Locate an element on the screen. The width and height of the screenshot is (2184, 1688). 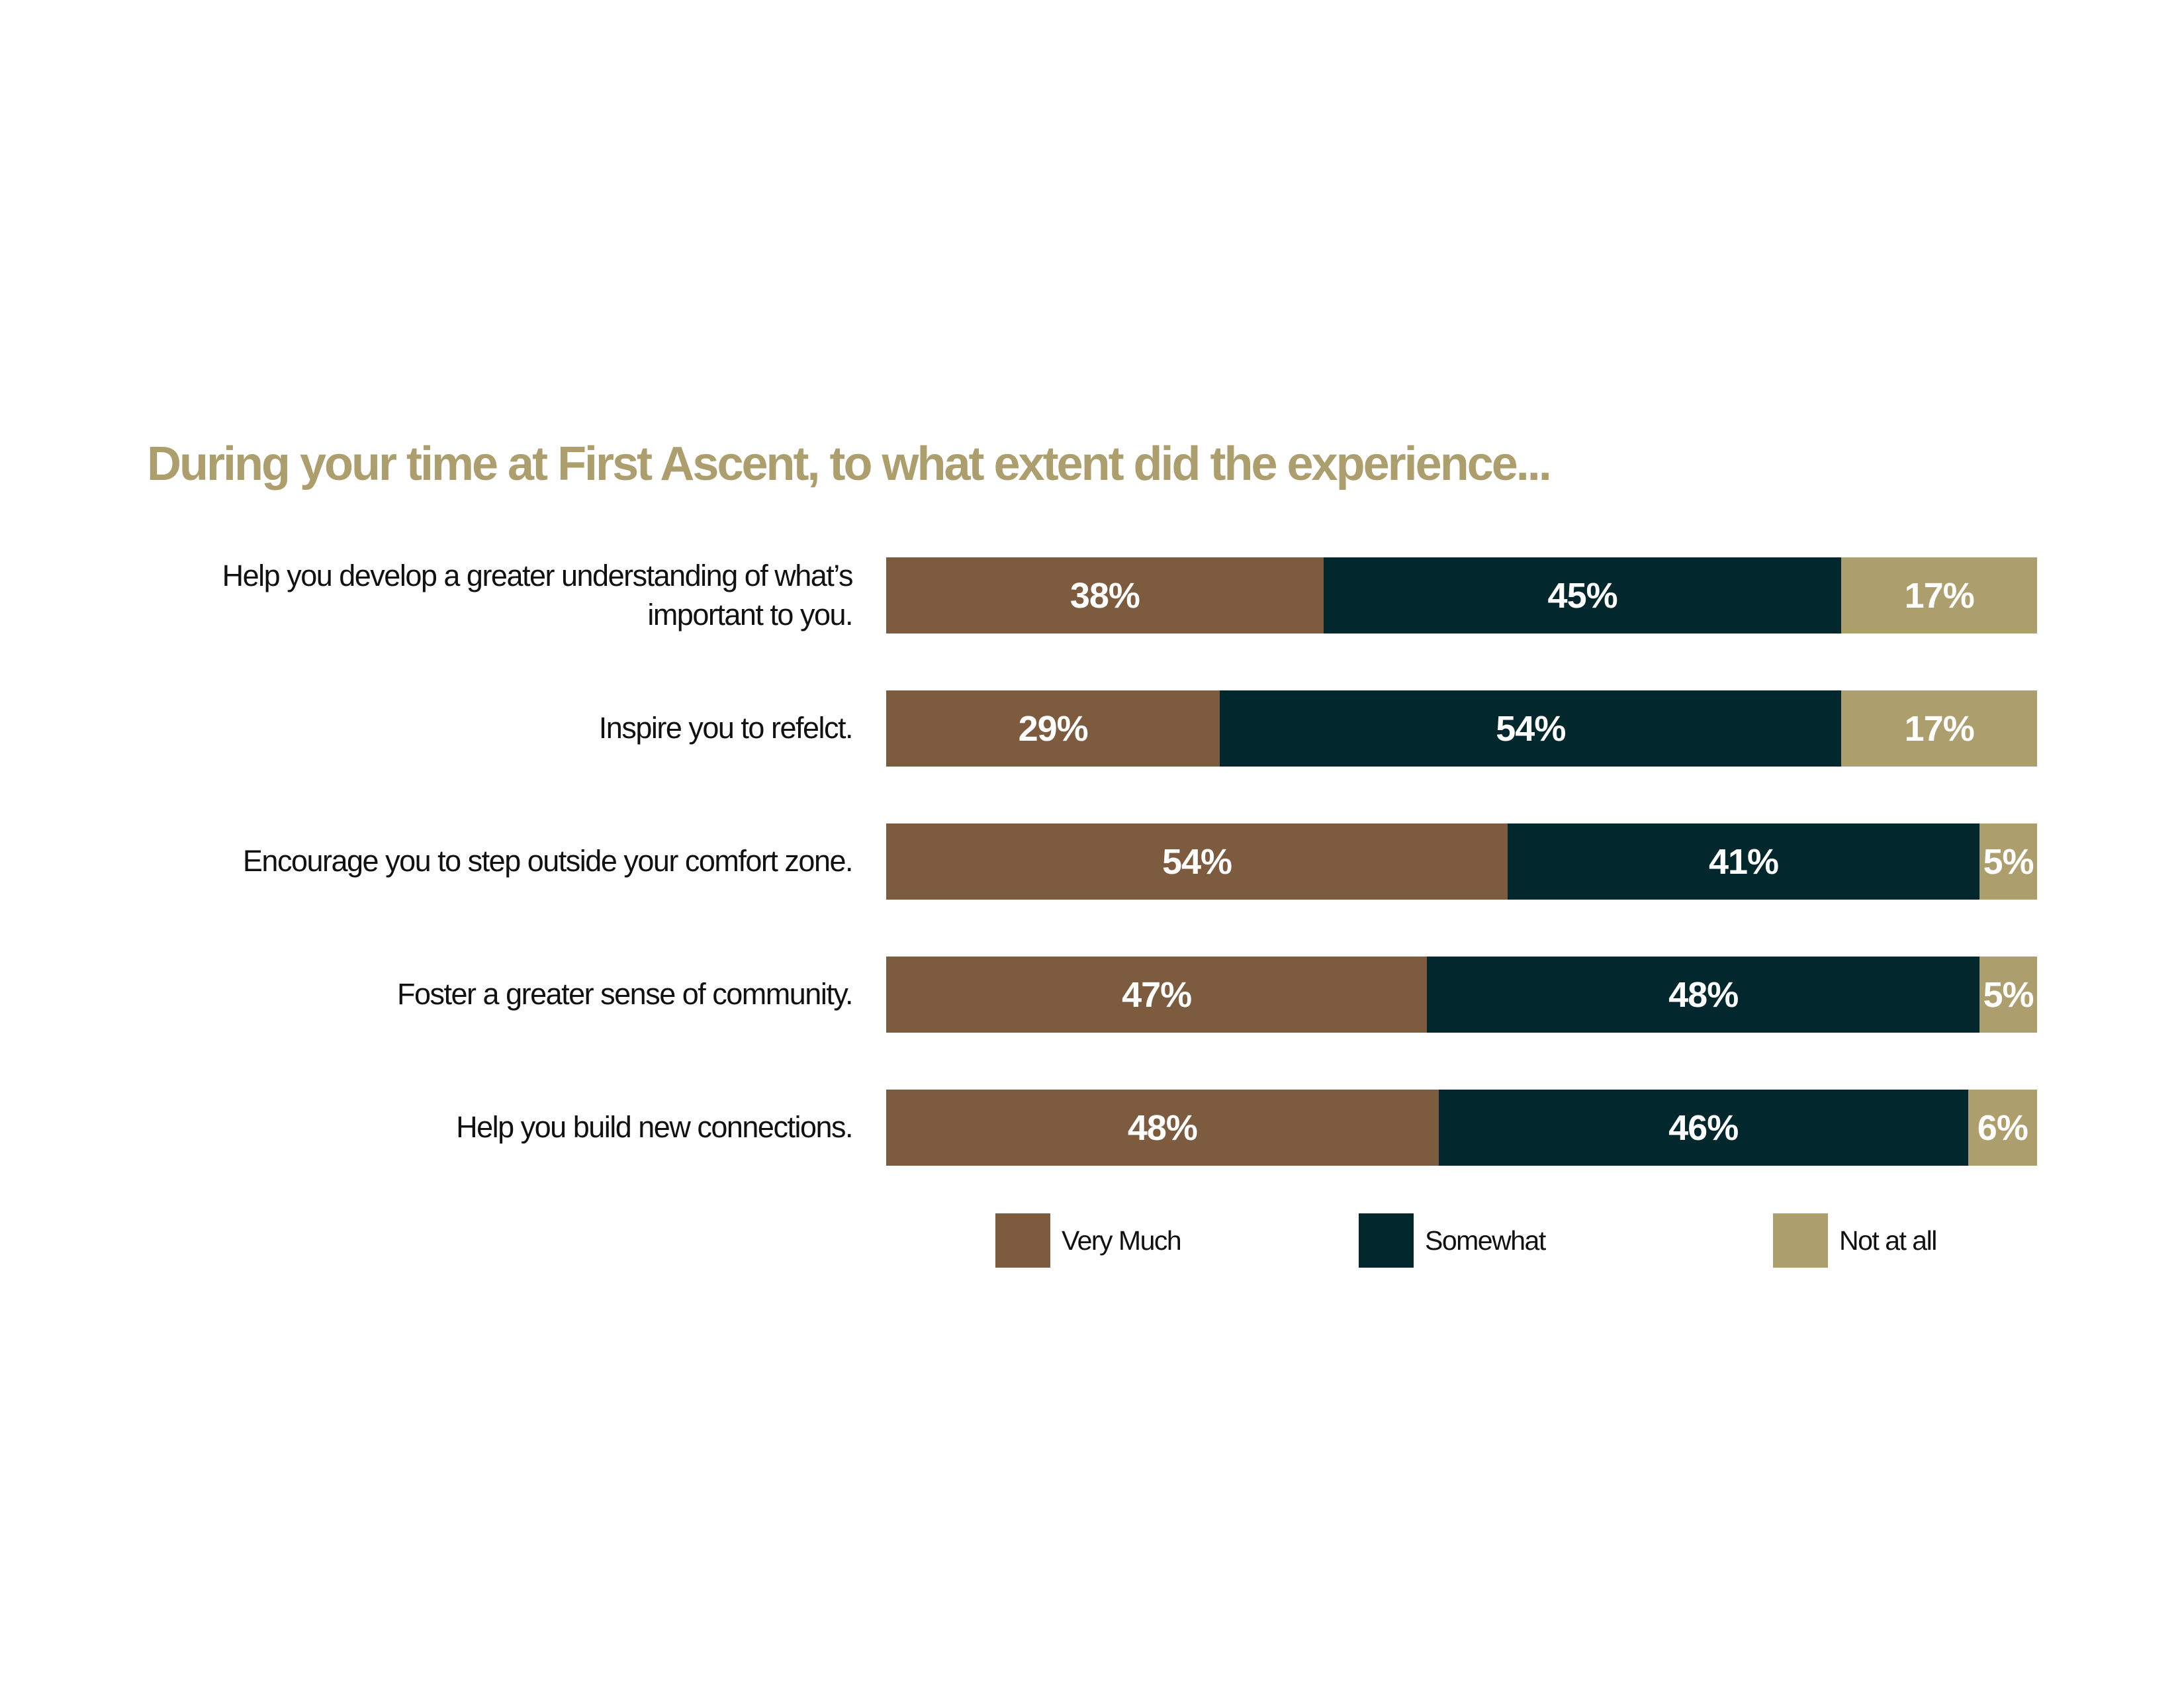
bar-segment: 38% is located at coordinates (1105, 595).